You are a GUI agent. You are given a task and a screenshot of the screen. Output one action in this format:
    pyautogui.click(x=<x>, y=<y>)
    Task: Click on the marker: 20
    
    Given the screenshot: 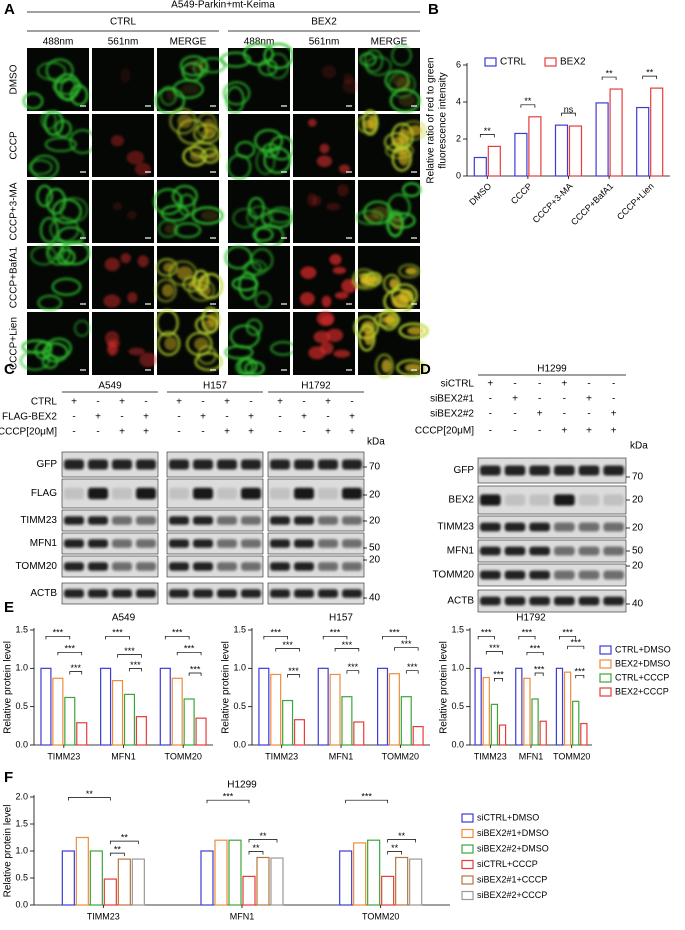 What is the action you would take?
    pyautogui.click(x=638, y=566)
    